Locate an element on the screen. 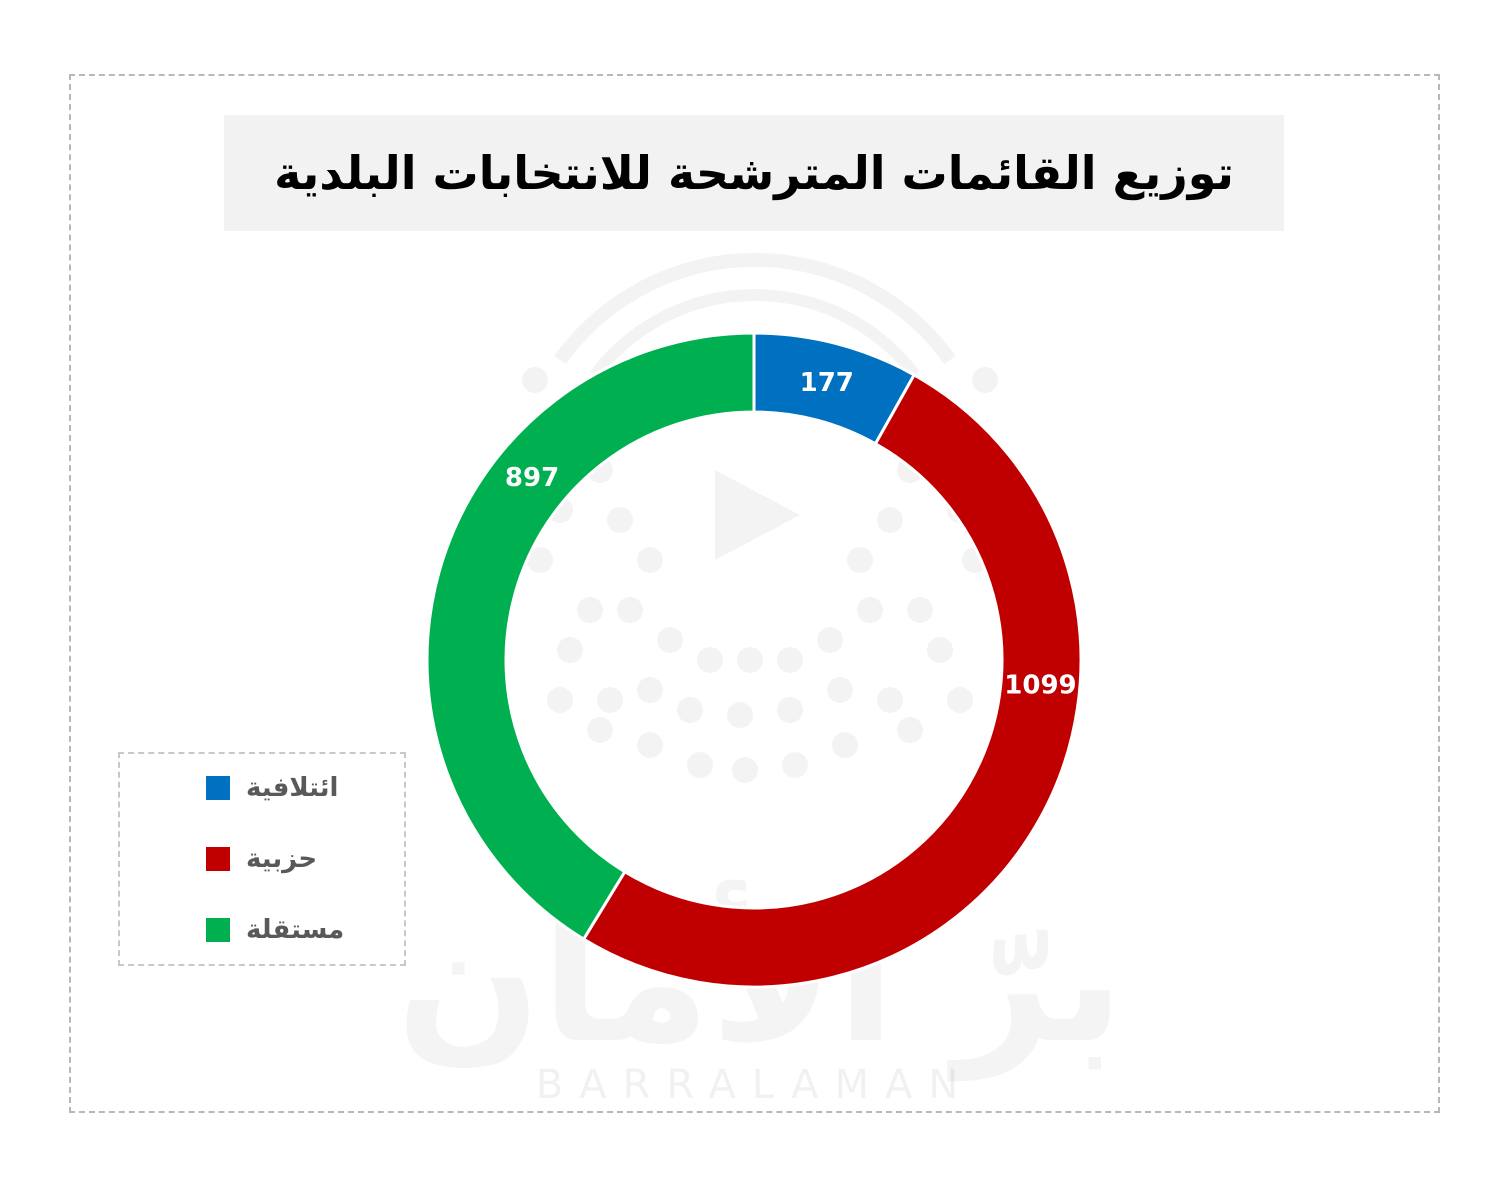 The image size is (1508, 1186). legend-swatch-partisan is located at coordinates (218, 859).